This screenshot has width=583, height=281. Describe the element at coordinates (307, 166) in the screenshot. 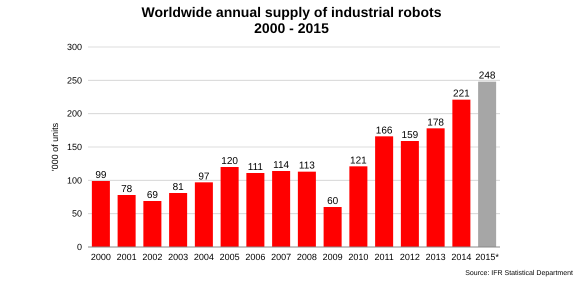

I see `data-label: 113` at that location.